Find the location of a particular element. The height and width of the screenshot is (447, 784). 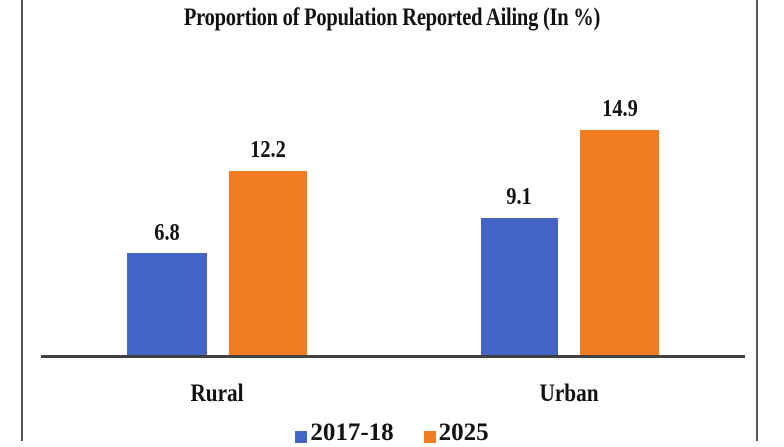

value-label-rural-2025: 12.2 is located at coordinates (268, 150).